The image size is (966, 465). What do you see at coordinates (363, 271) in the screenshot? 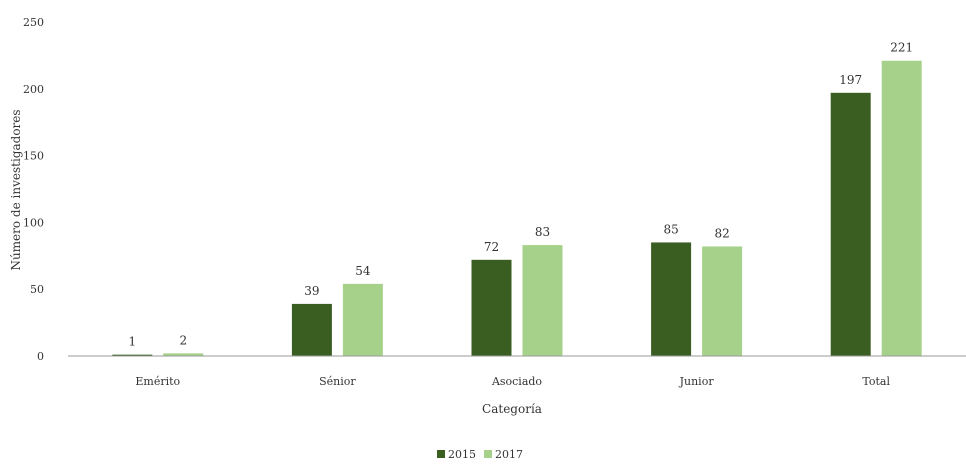
I see `bar-value-label: 54` at bounding box center [363, 271].